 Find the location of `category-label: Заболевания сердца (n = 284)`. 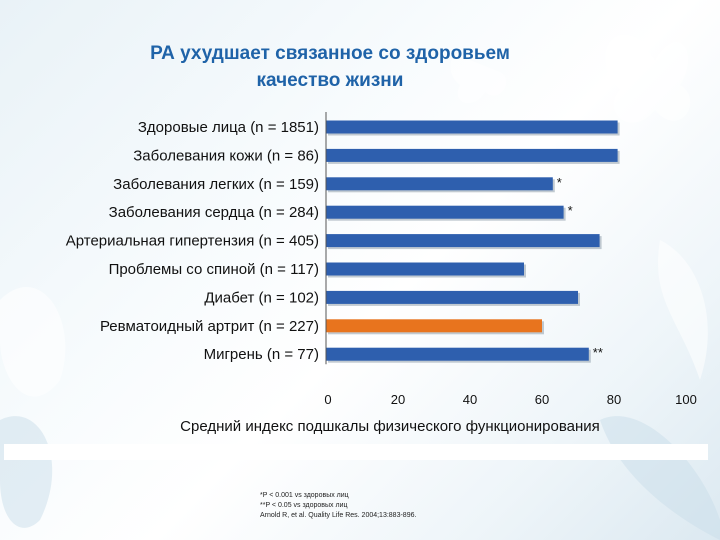

category-label: Заболевания сердца (n = 284) is located at coordinates (214, 212).